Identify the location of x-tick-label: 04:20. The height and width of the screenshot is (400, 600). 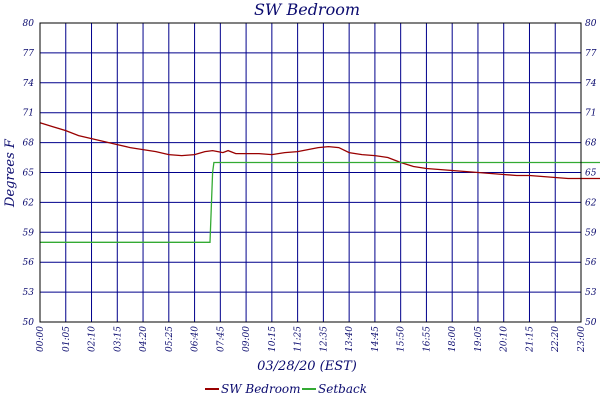
(144, 339).